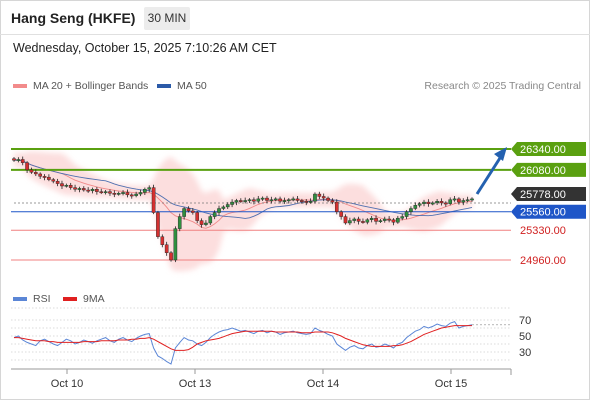 The image size is (590, 400). What do you see at coordinates (20, 299) in the screenshot?
I see `rsi-swatch` at bounding box center [20, 299].